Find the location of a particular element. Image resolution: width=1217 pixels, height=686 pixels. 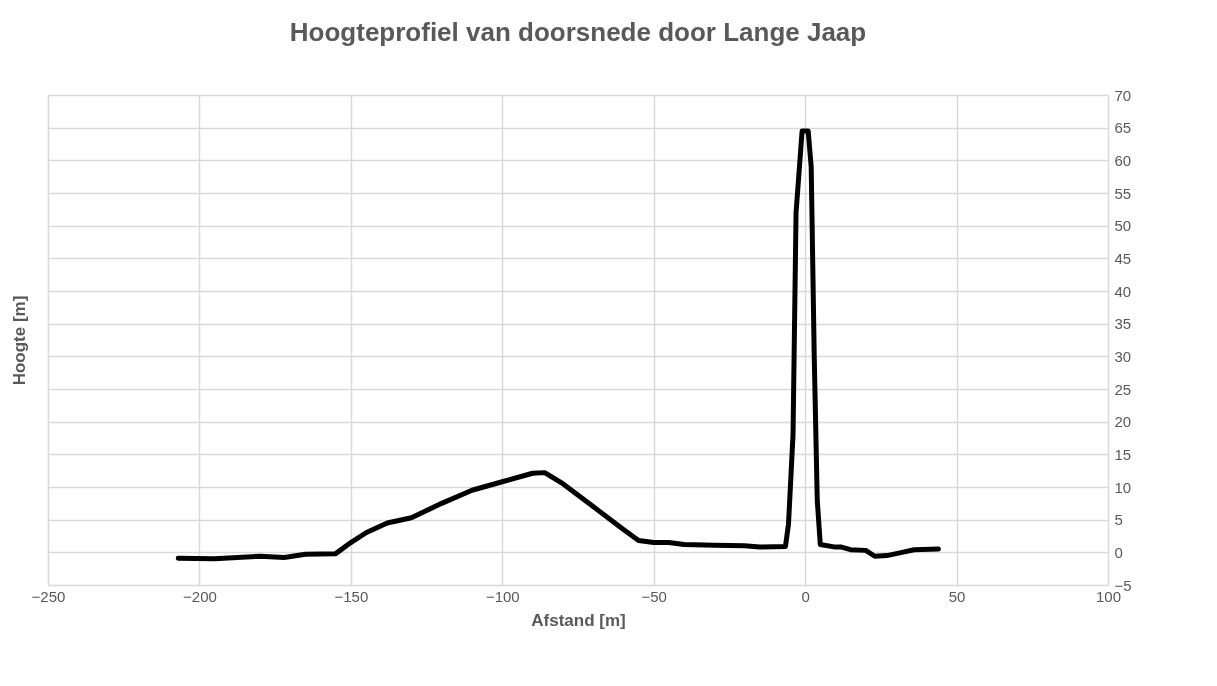

x-tick-label: −100 is located at coordinates (502, 596).